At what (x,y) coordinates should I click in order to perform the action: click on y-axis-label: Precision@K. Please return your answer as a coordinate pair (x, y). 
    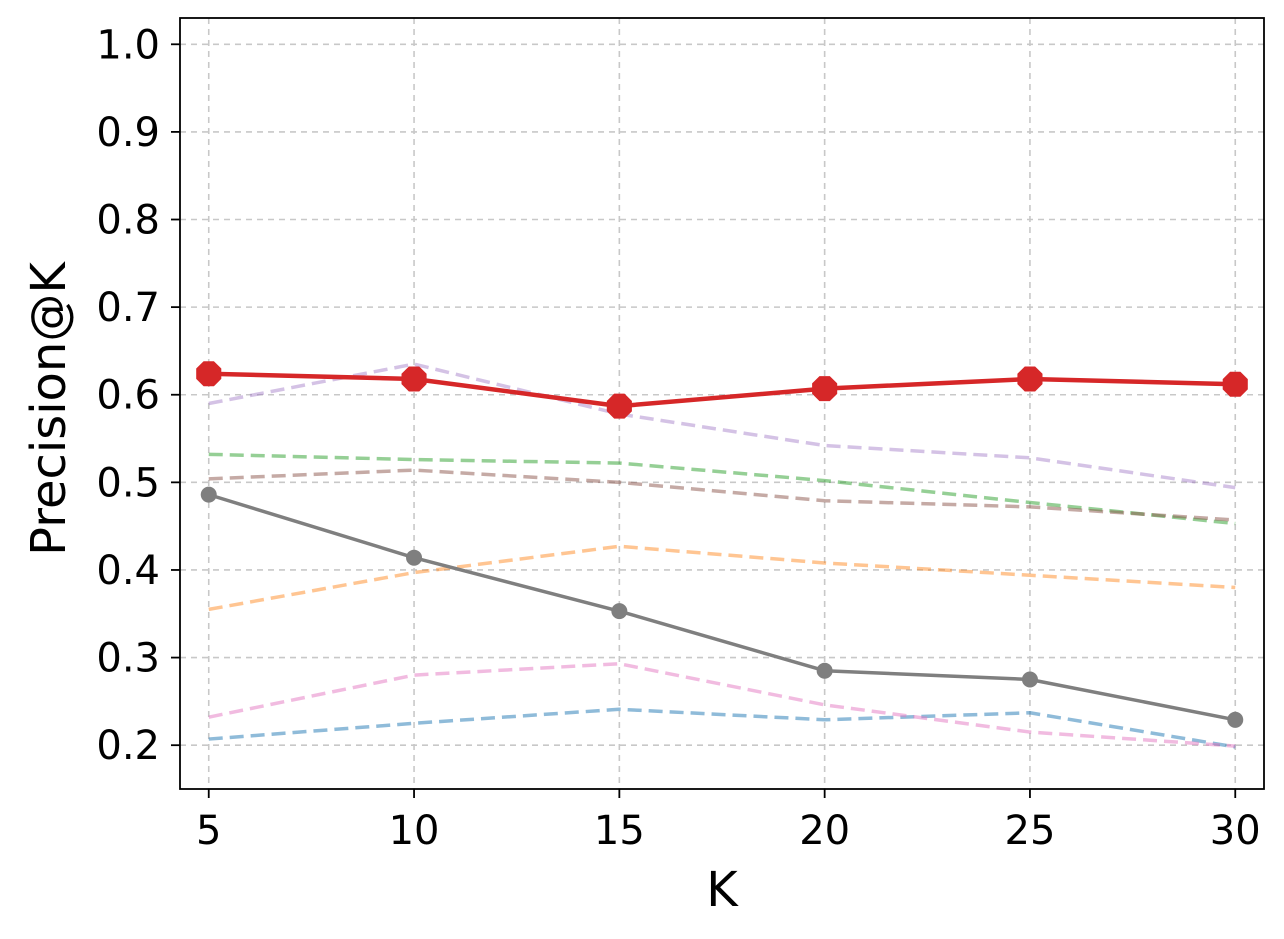
    Looking at the image, I should click on (49, 408).